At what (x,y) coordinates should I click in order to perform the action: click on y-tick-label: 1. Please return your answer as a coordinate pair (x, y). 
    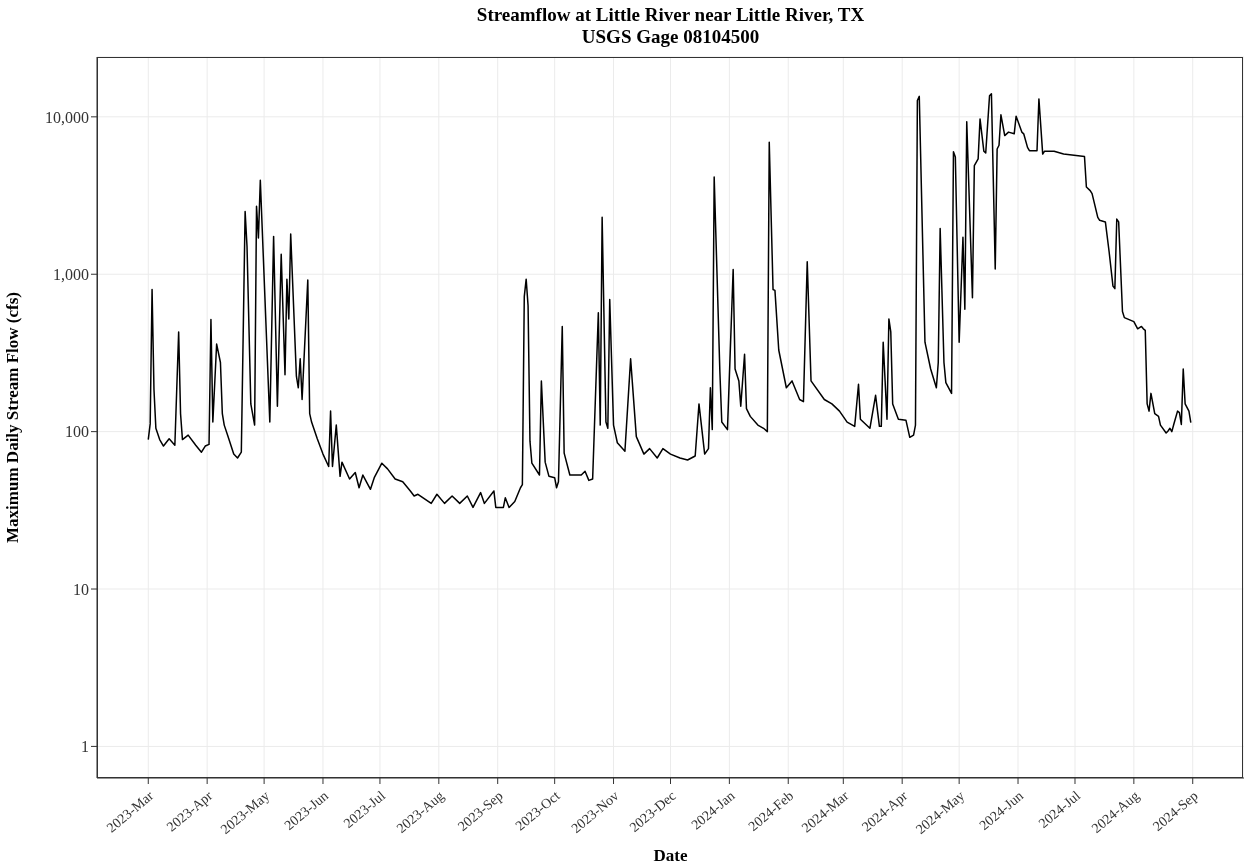
    Looking at the image, I should click on (85, 747).